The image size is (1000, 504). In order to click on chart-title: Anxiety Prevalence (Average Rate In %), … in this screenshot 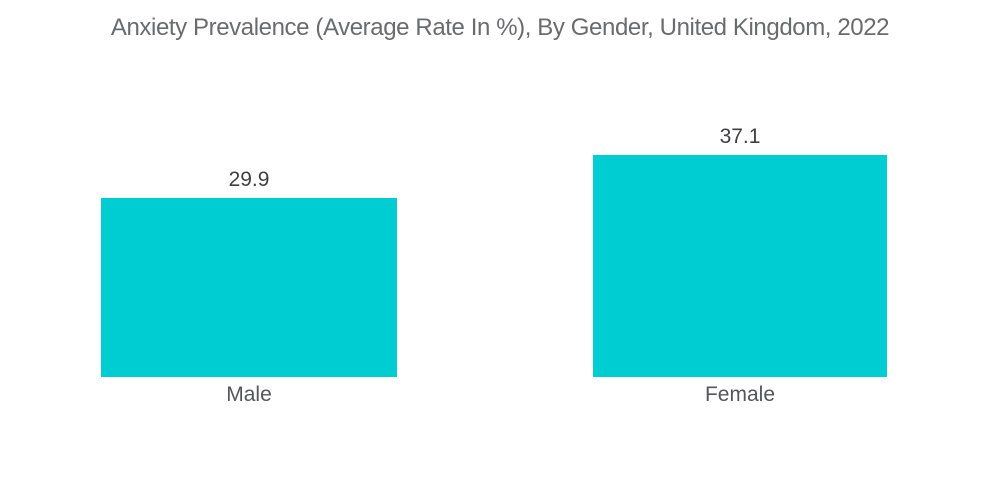, I will do `click(500, 27)`.